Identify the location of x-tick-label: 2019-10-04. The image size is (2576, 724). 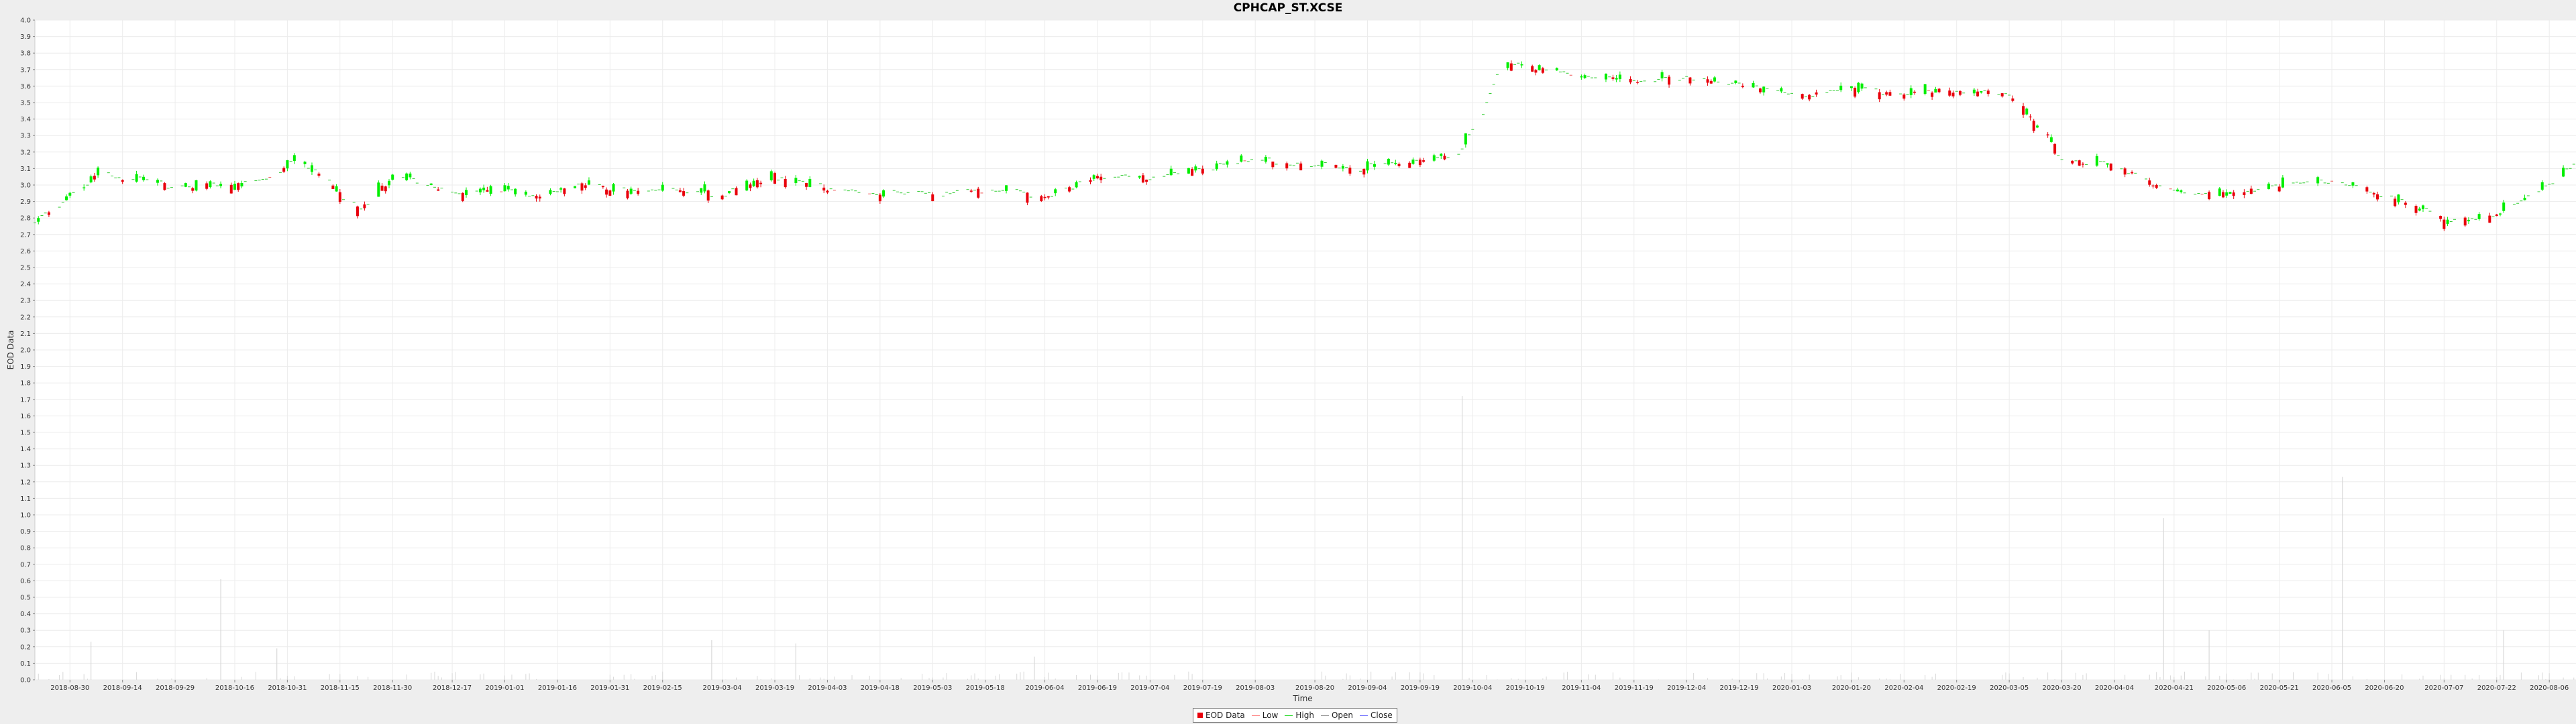
(1472, 688).